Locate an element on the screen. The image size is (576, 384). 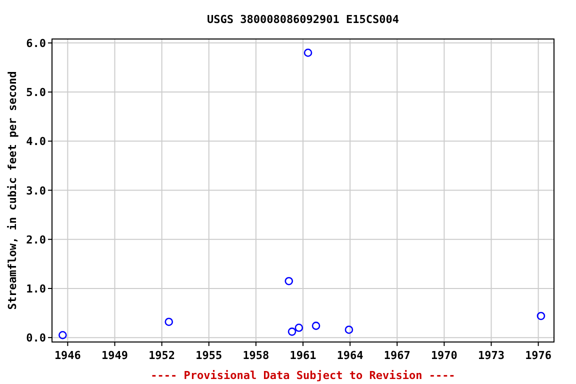
y-tick-label: 3.0 is located at coordinates (36, 191).